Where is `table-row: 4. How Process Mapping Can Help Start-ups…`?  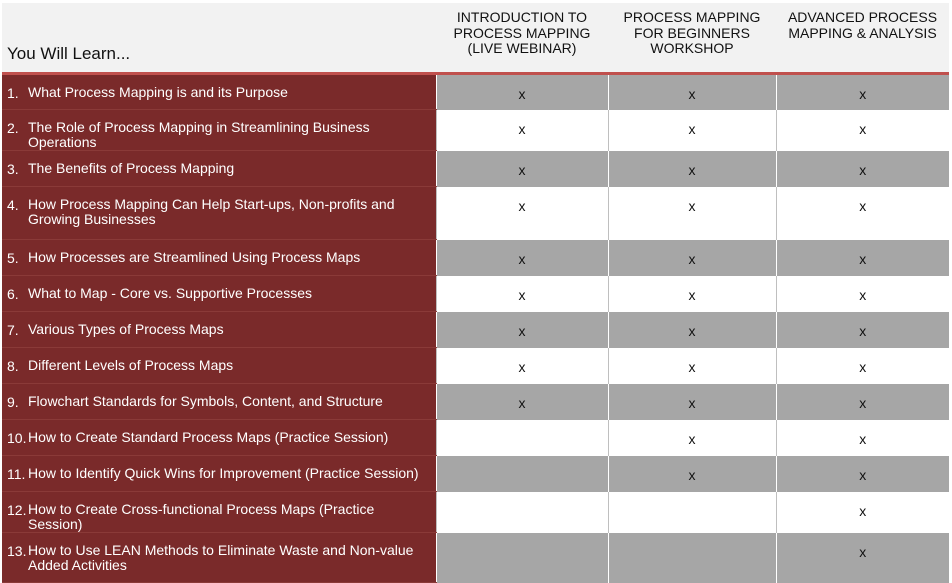 table-row: 4. How Process Mapping Can Help Start-ups… is located at coordinates (475, 213).